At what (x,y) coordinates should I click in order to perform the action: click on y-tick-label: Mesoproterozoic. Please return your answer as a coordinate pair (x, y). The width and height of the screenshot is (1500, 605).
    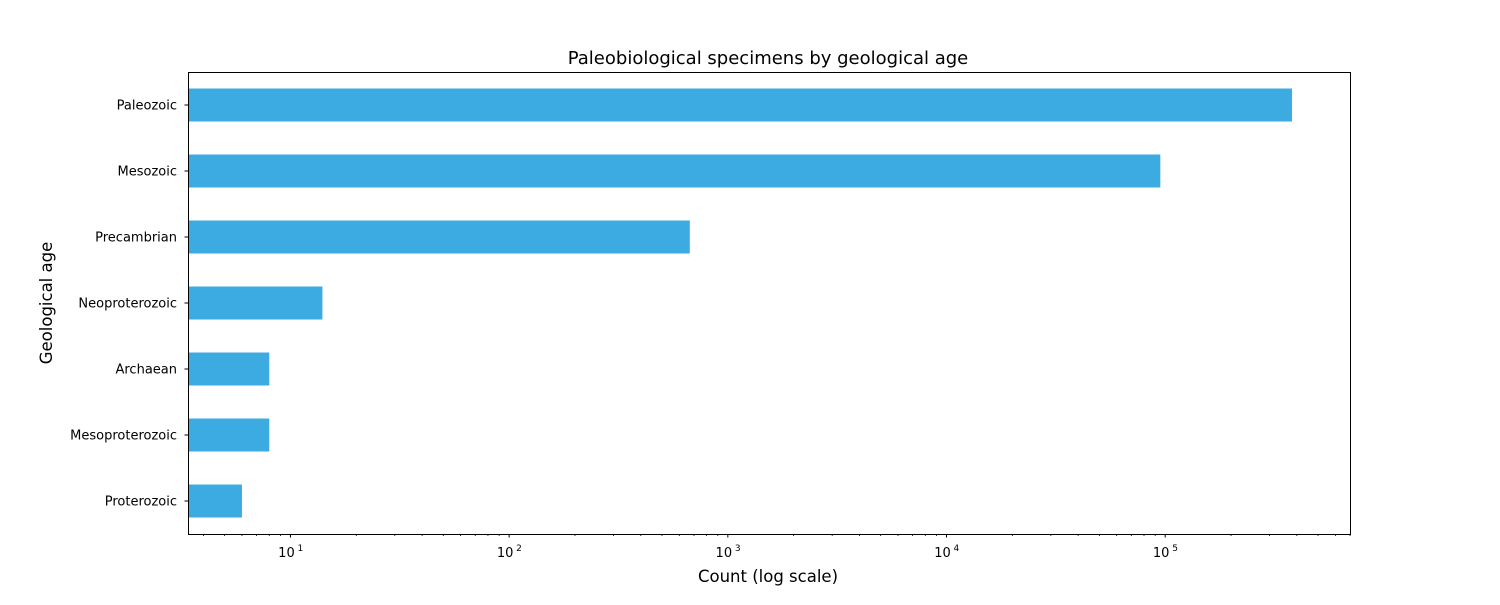
    Looking at the image, I should click on (123, 436).